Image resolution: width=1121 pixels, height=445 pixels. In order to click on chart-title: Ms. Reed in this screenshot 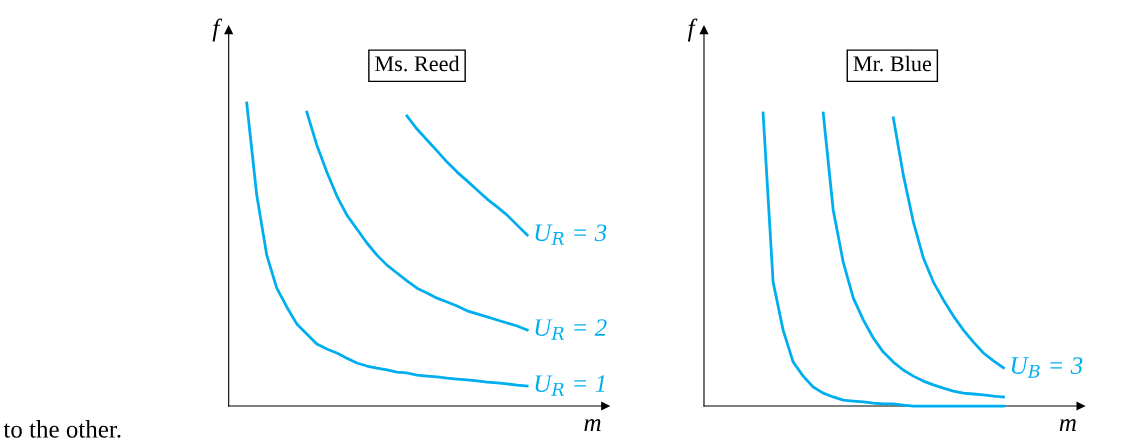, I will do `click(417, 63)`.